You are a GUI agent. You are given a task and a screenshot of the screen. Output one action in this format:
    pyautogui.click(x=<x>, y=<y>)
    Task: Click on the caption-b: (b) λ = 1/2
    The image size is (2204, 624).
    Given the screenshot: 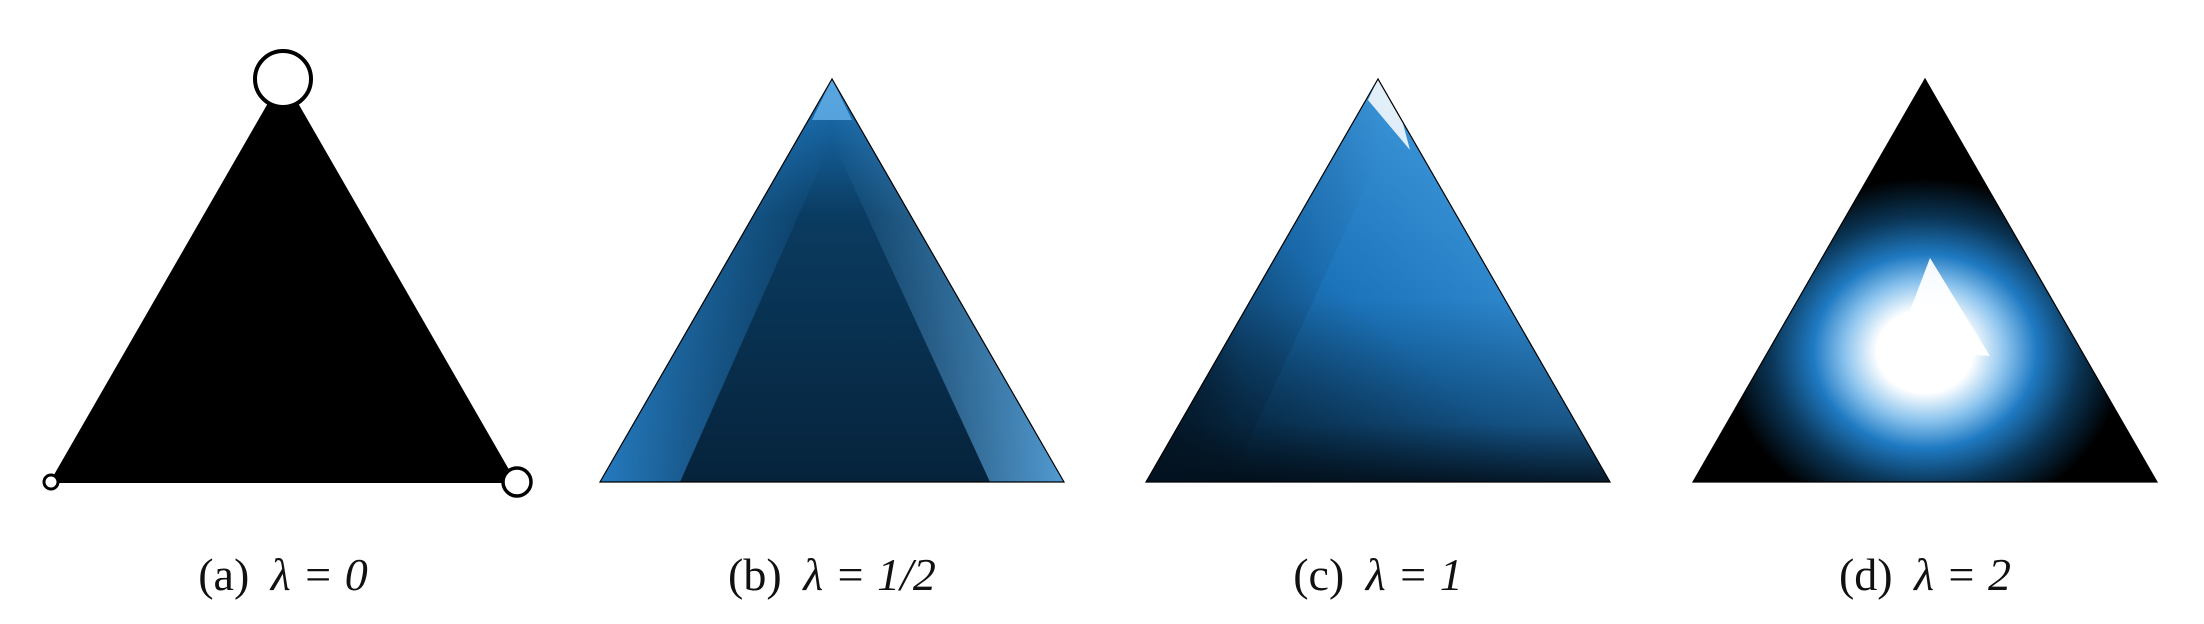 What is the action you would take?
    pyautogui.click(x=832, y=574)
    